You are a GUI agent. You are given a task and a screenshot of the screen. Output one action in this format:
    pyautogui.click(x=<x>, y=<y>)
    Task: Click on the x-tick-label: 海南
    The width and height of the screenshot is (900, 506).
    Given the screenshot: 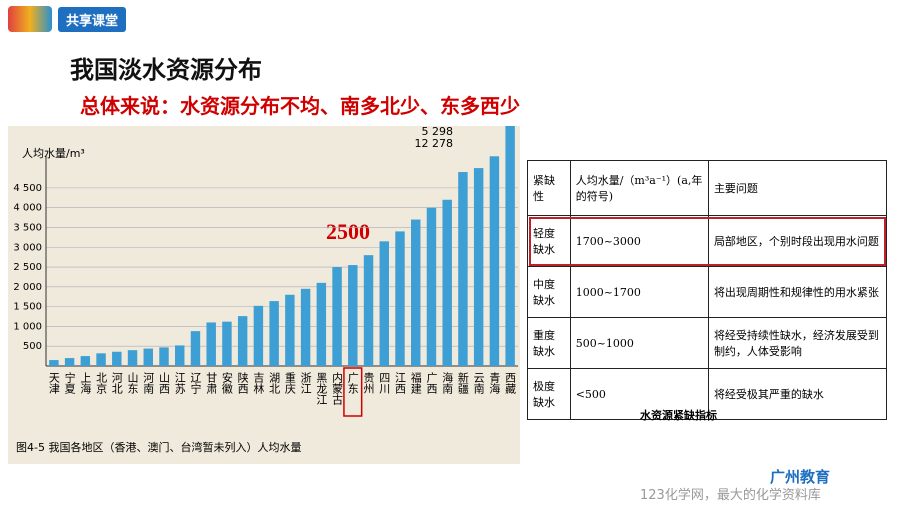 What is the action you would take?
    pyautogui.click(x=447, y=382)
    